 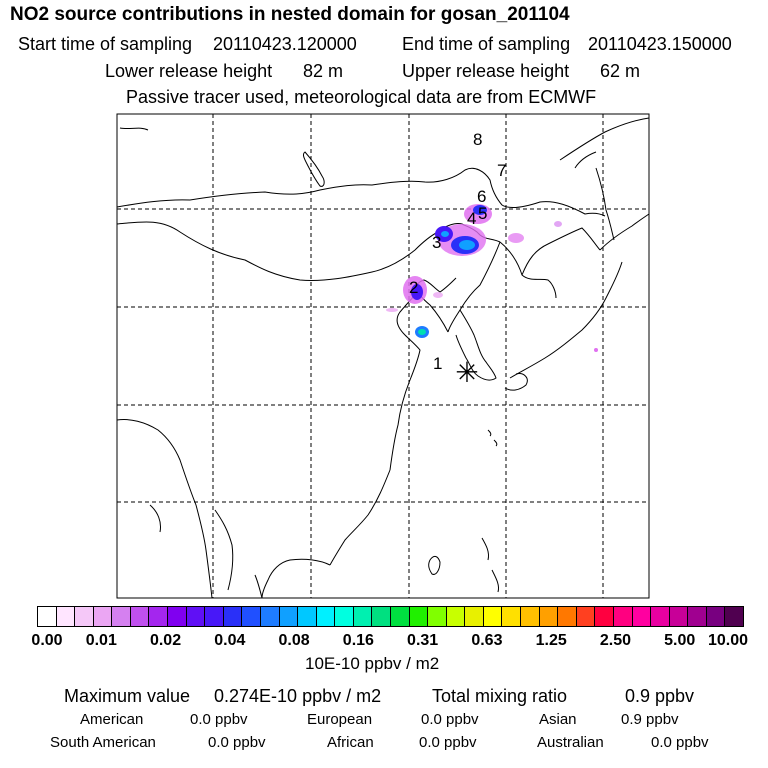 I want to click on region-name-asian: Asian, so click(x=558, y=719).